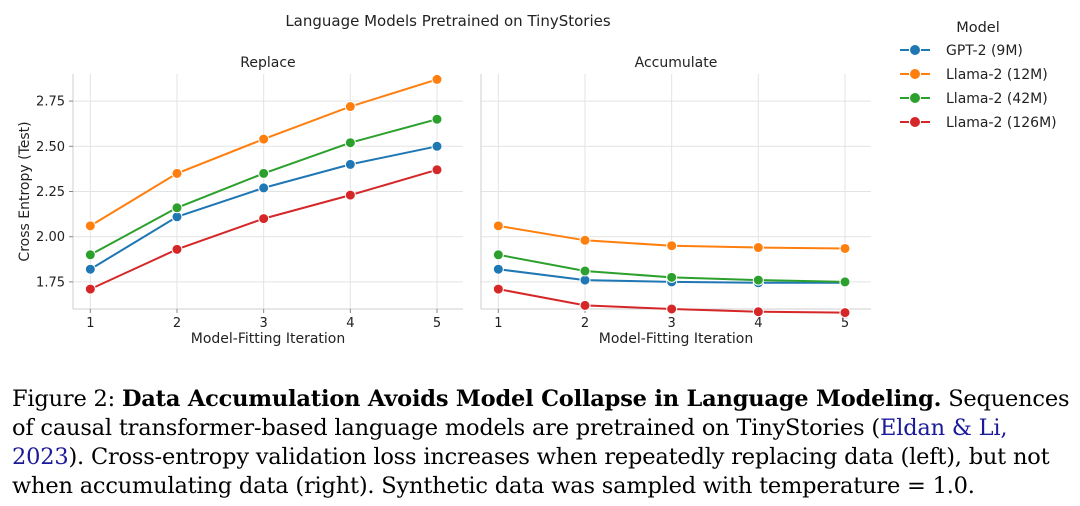  Describe the element at coordinates (50, 237) in the screenshot. I see `y-tick-label: 2.00` at that location.